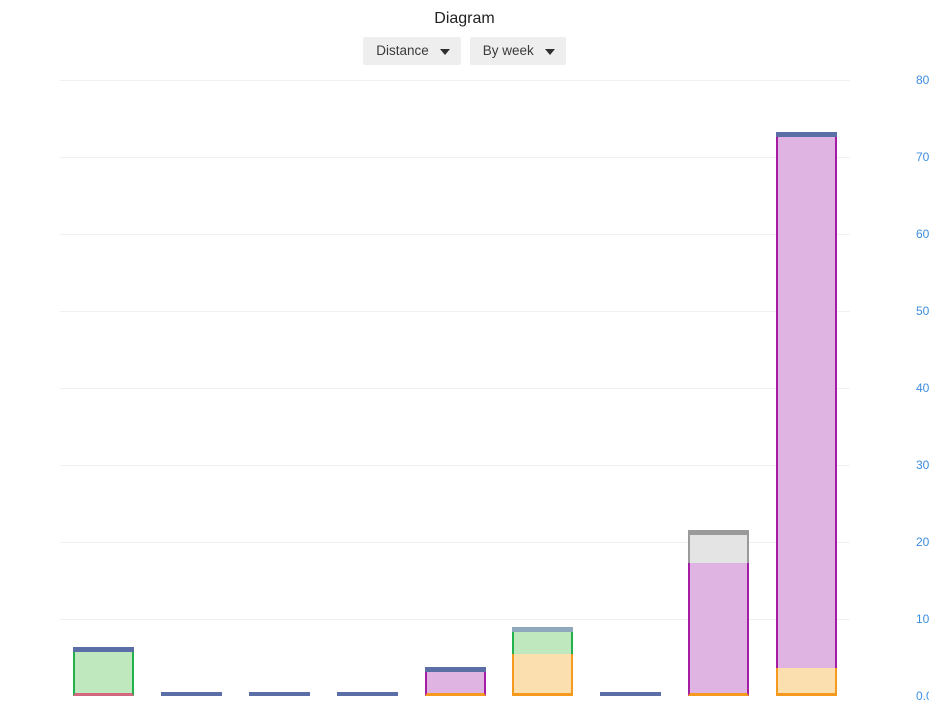 This screenshot has height=716, width=929. I want to click on grouping-dropdown: By week, so click(517, 51).